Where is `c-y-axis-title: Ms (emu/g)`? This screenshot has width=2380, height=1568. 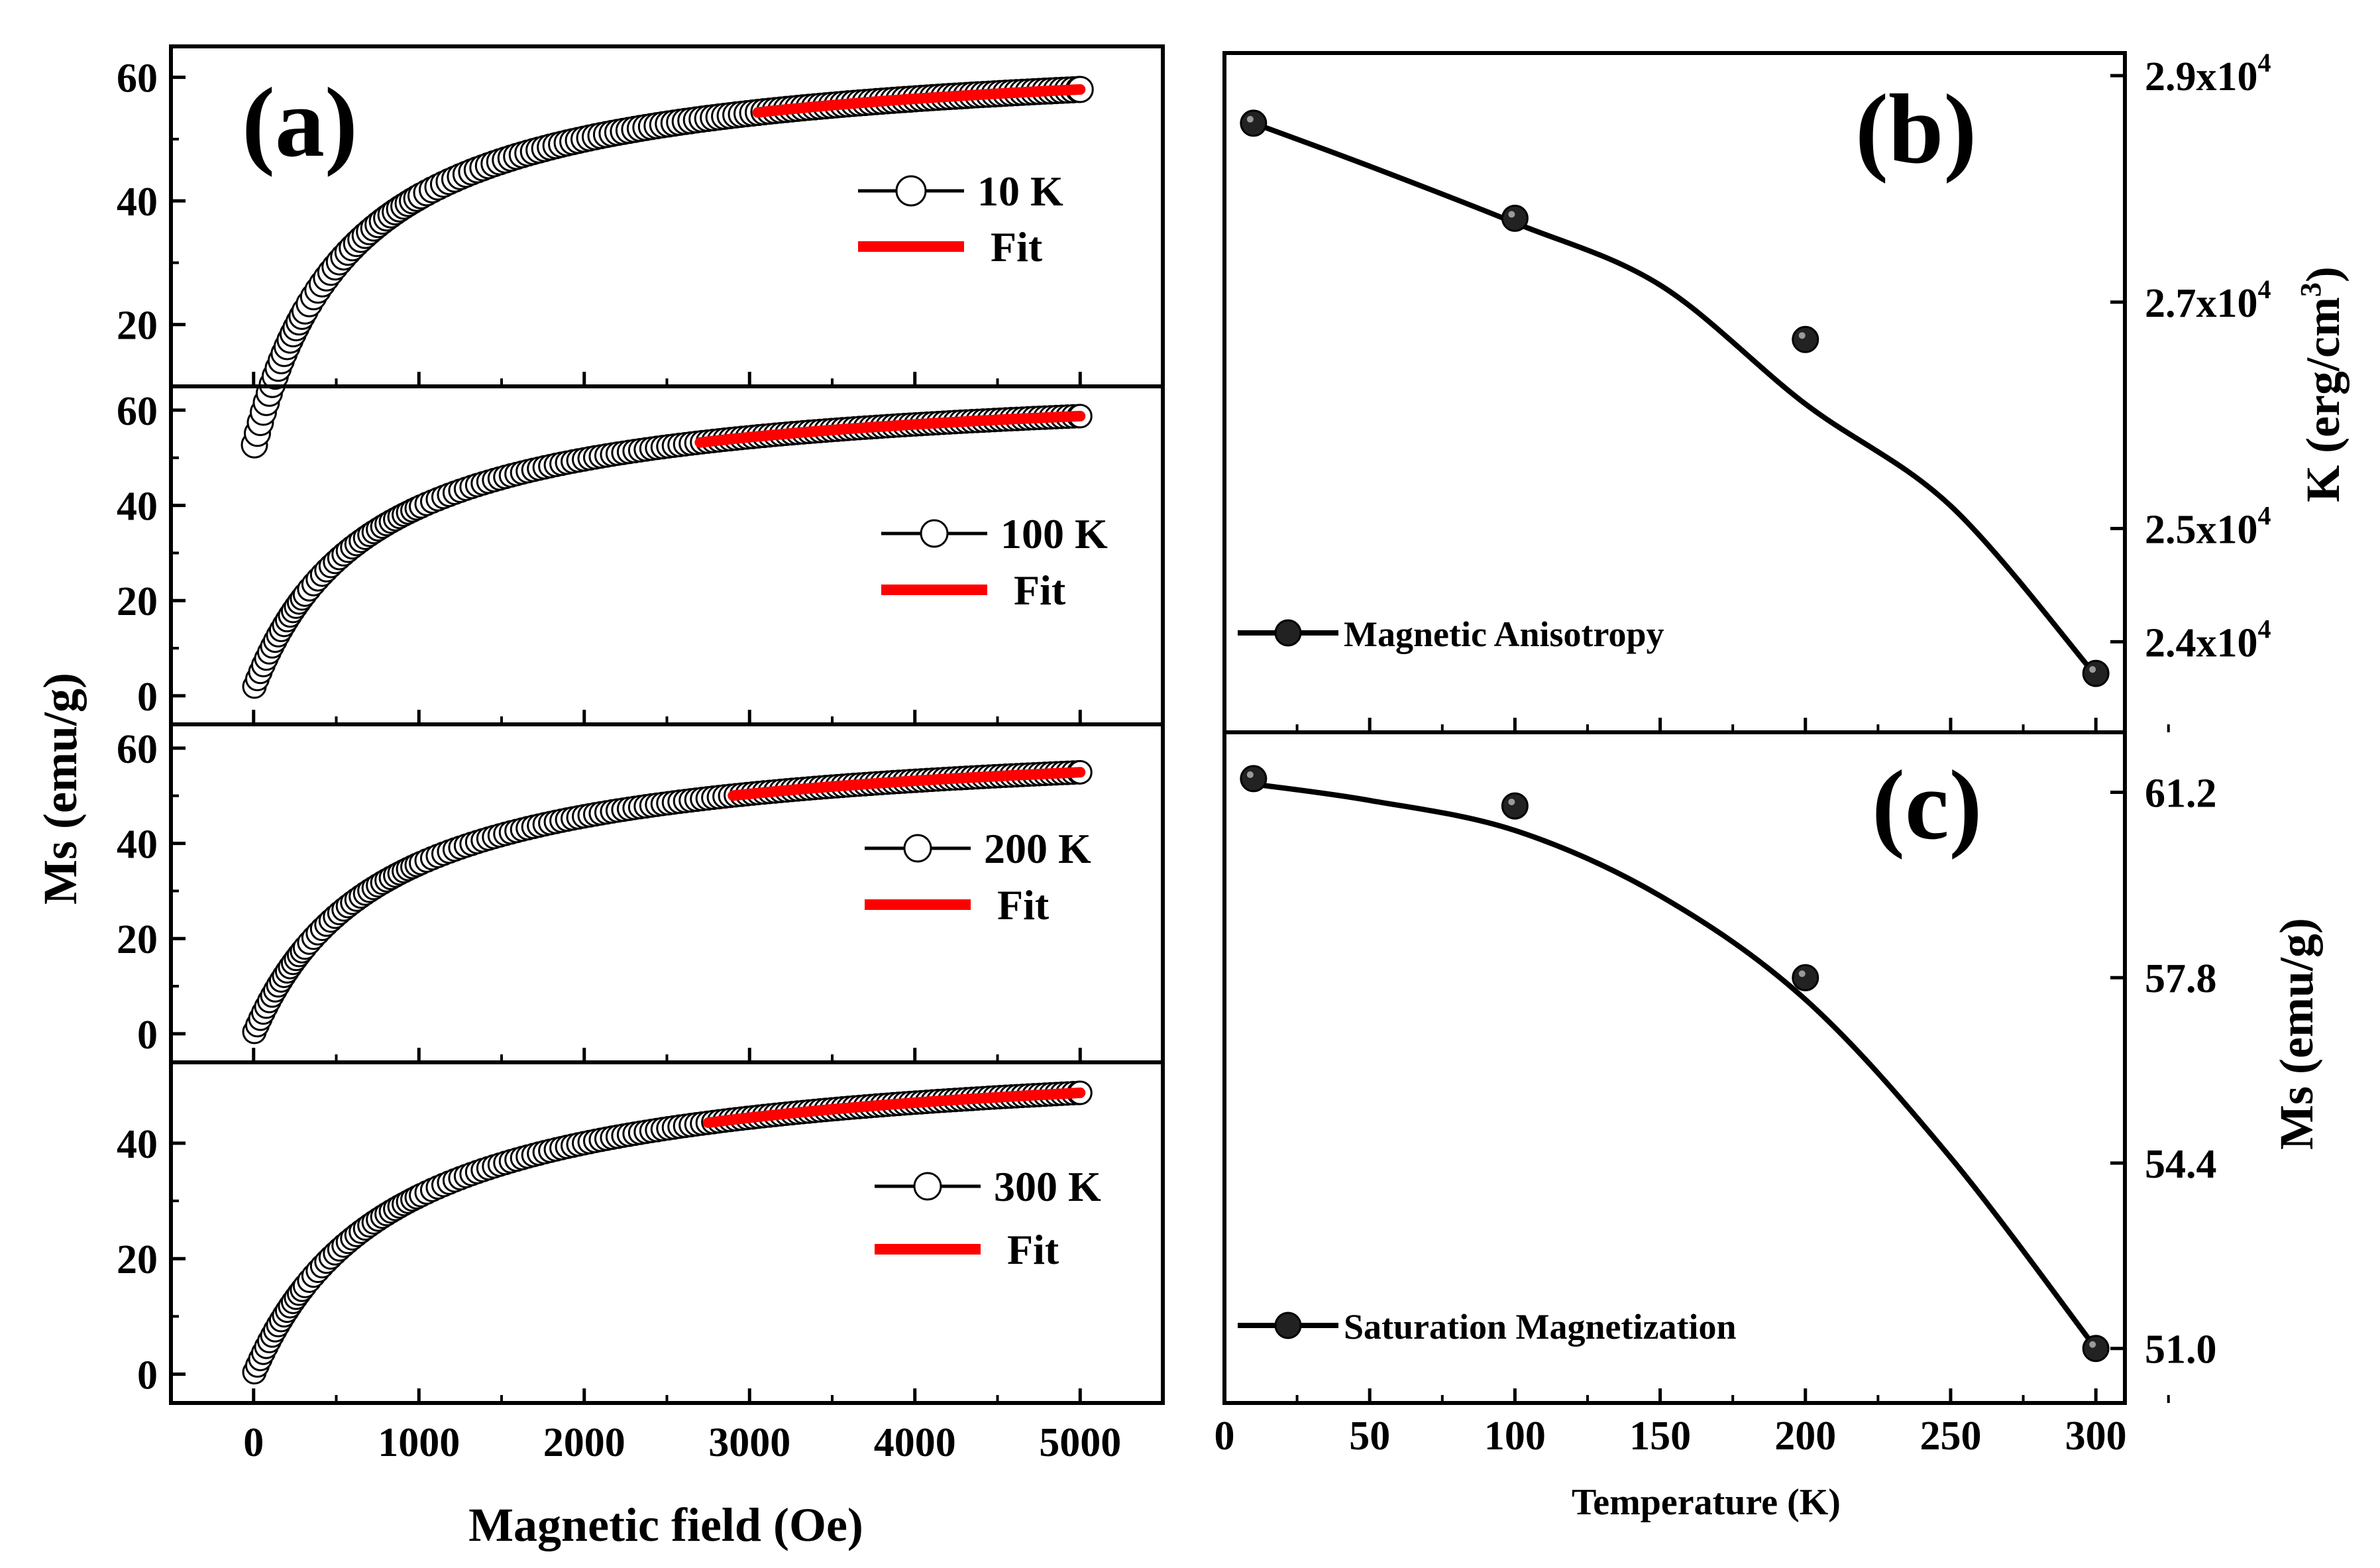 c-y-axis-title: Ms (emu/g) is located at coordinates (2296, 1034).